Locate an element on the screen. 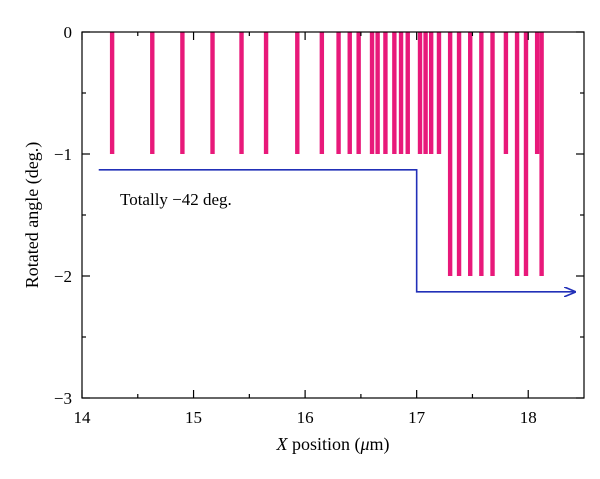  x-tick-label: 17 is located at coordinates (417, 417).